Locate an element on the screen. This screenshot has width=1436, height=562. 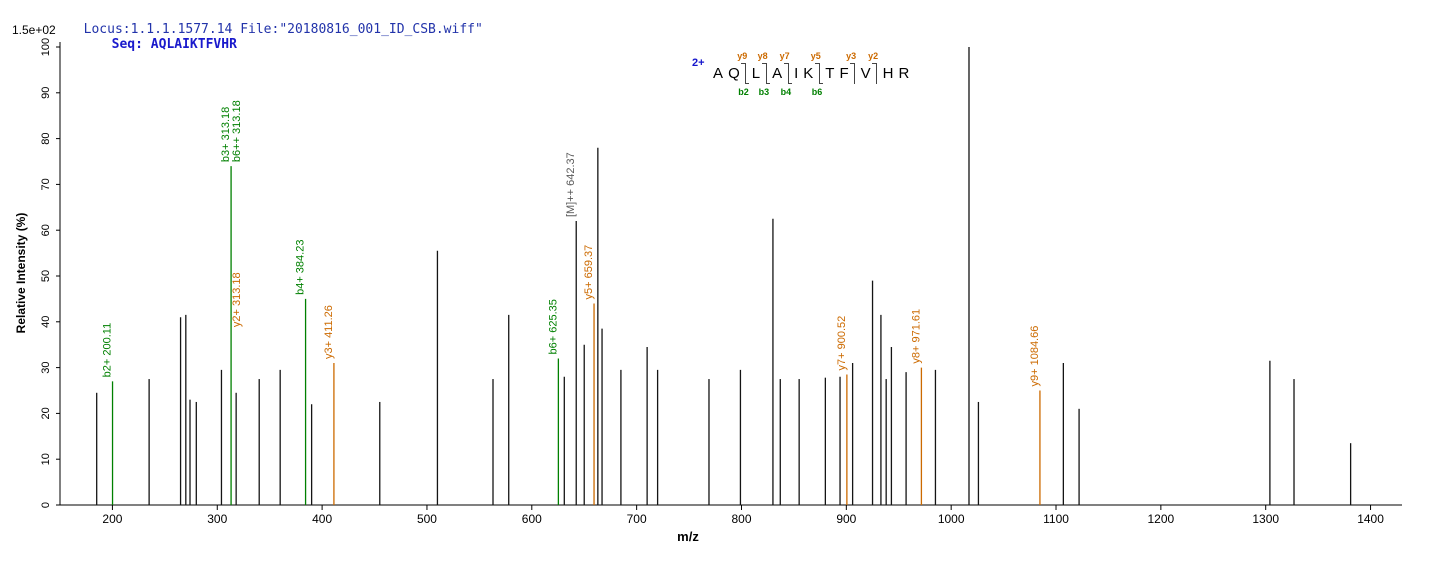
y-tick-label: 50 is located at coordinates (46, 276).